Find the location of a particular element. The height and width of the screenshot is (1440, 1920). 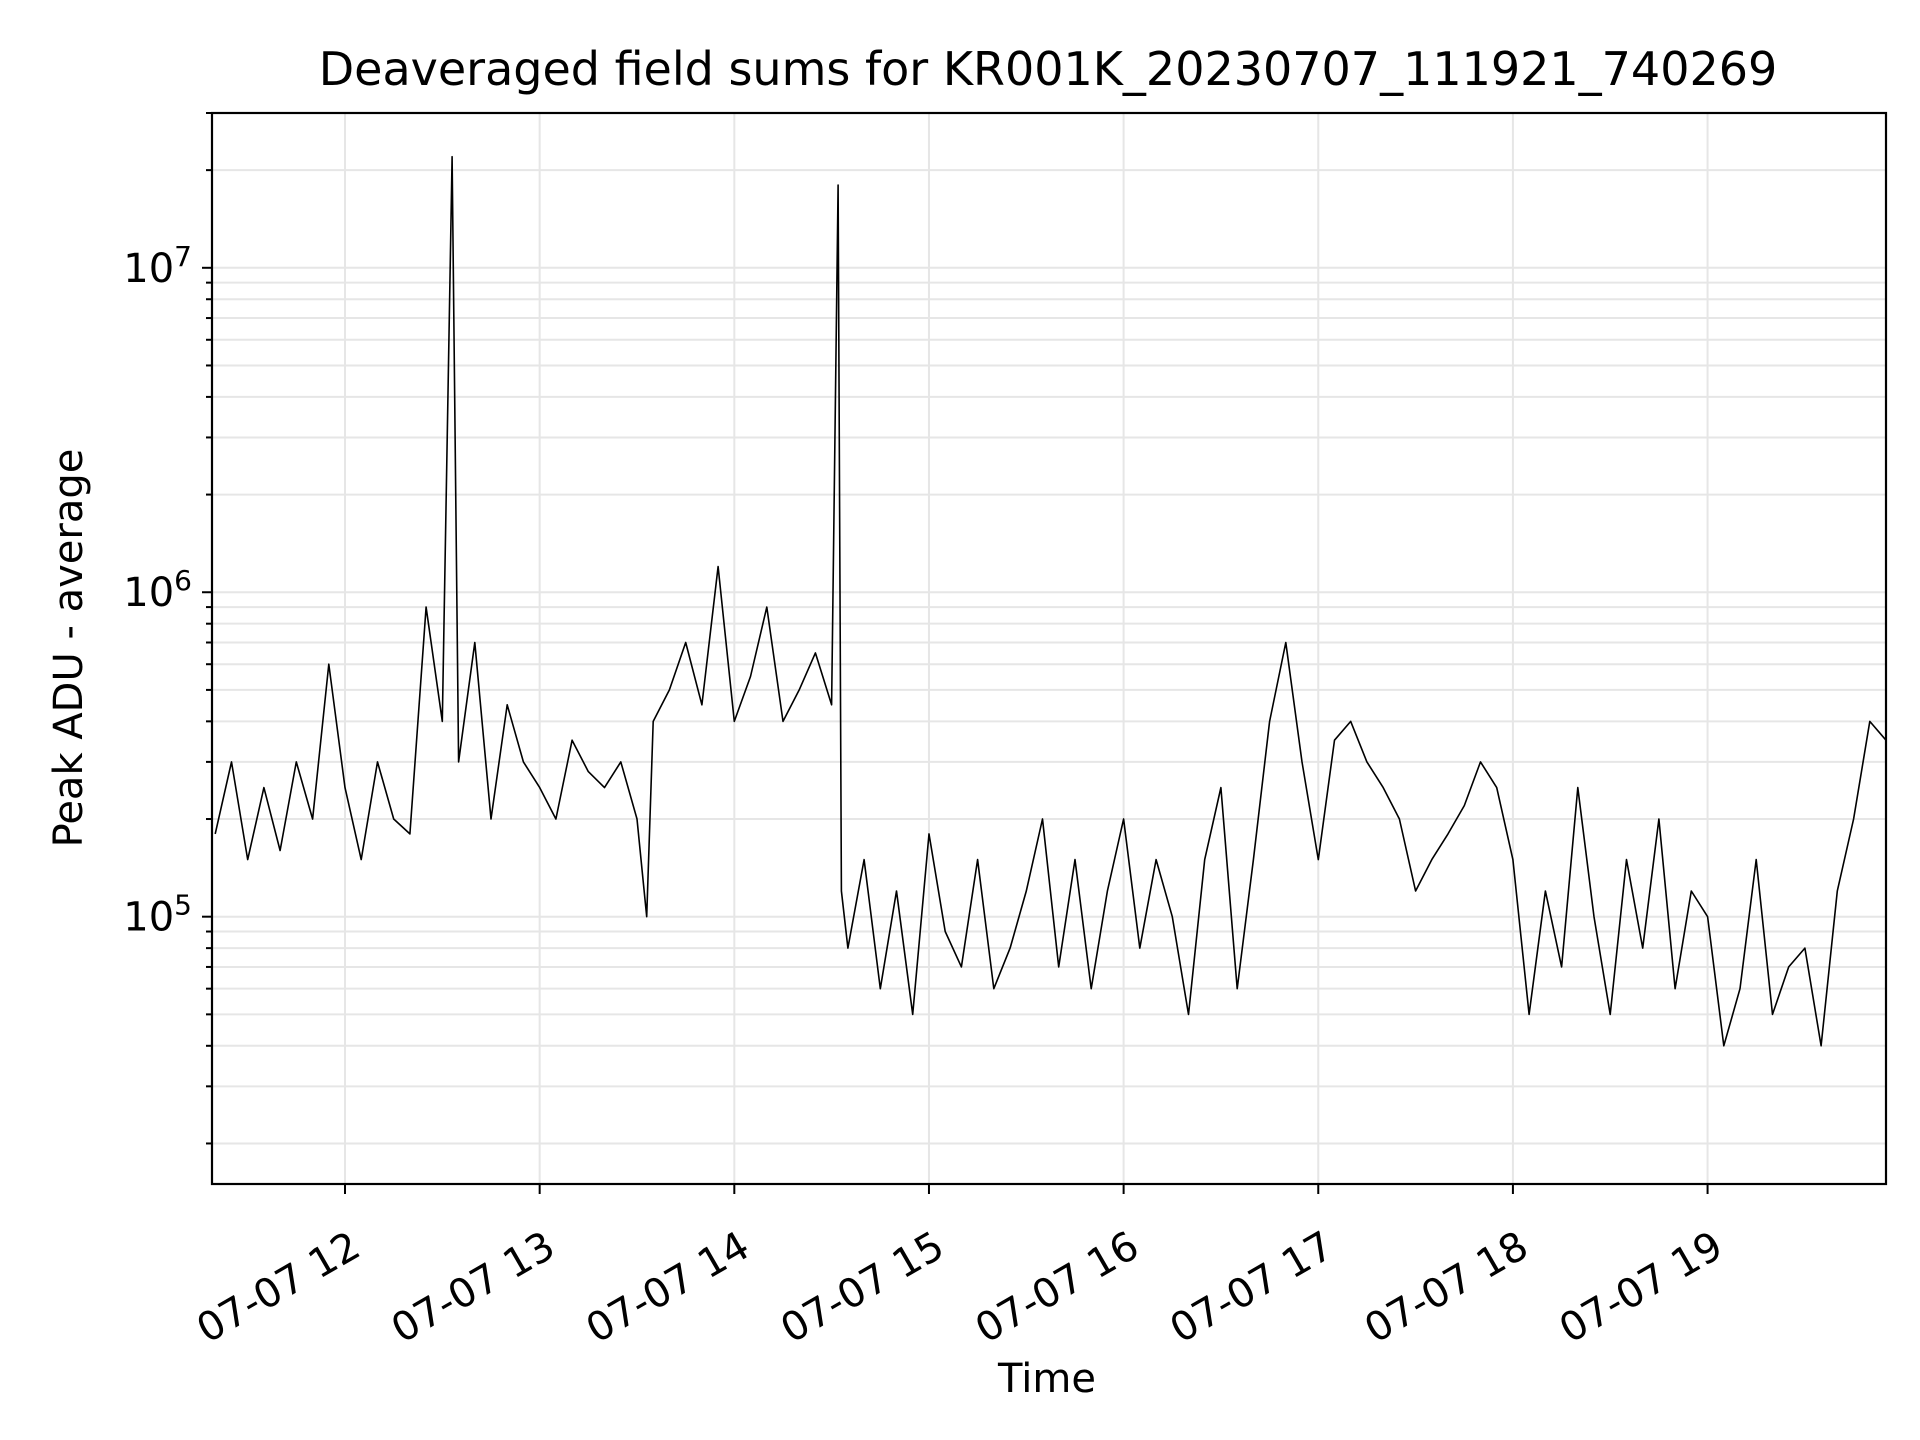

x-tick-label: 07-07 13 is located at coordinates (473, 1288).